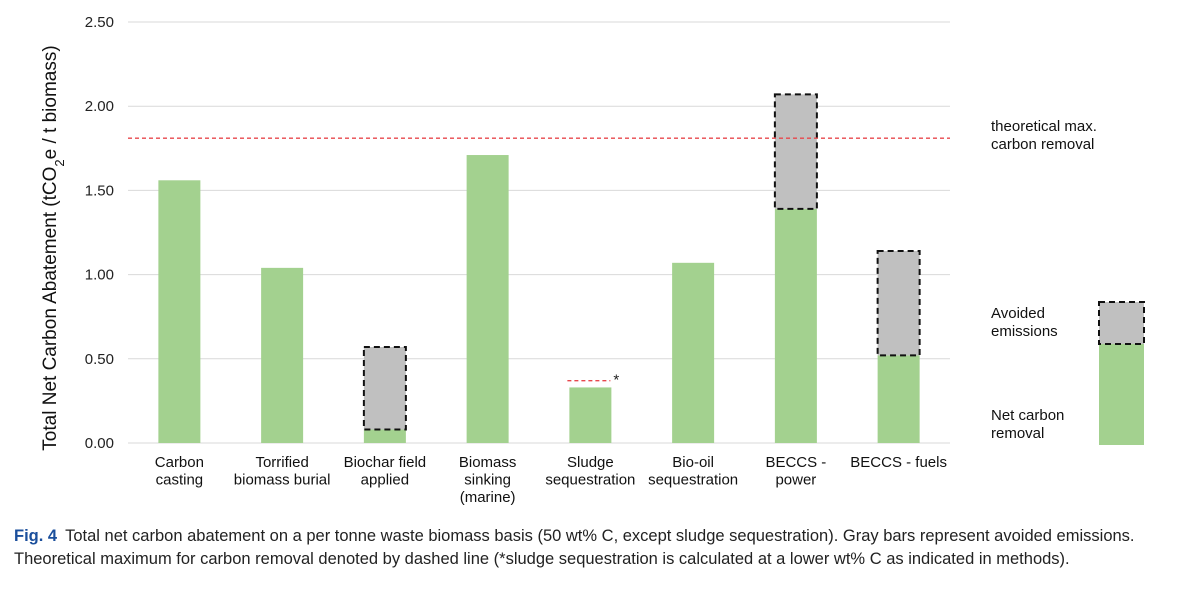 The image size is (1192, 609). I want to click on figure-label: Fig. 4, so click(36, 536).